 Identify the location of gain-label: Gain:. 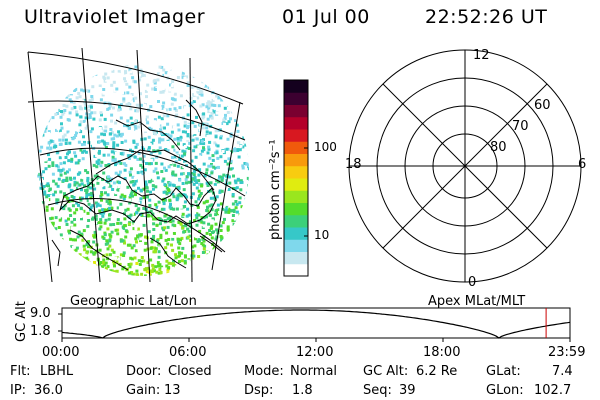
(143, 390).